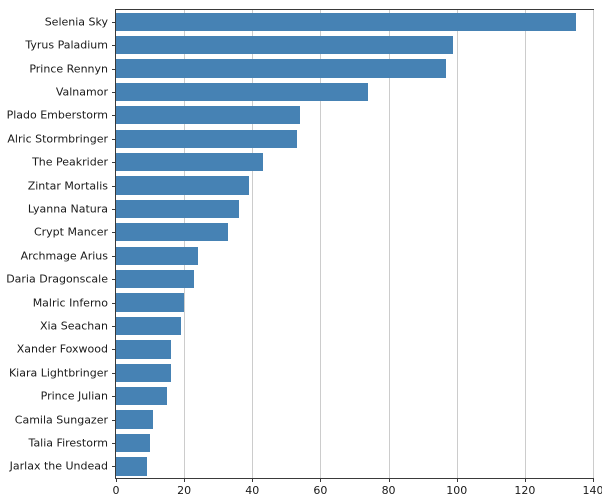  Describe the element at coordinates (81, 92) in the screenshot. I see `y-axis-label: Valnamor` at that location.